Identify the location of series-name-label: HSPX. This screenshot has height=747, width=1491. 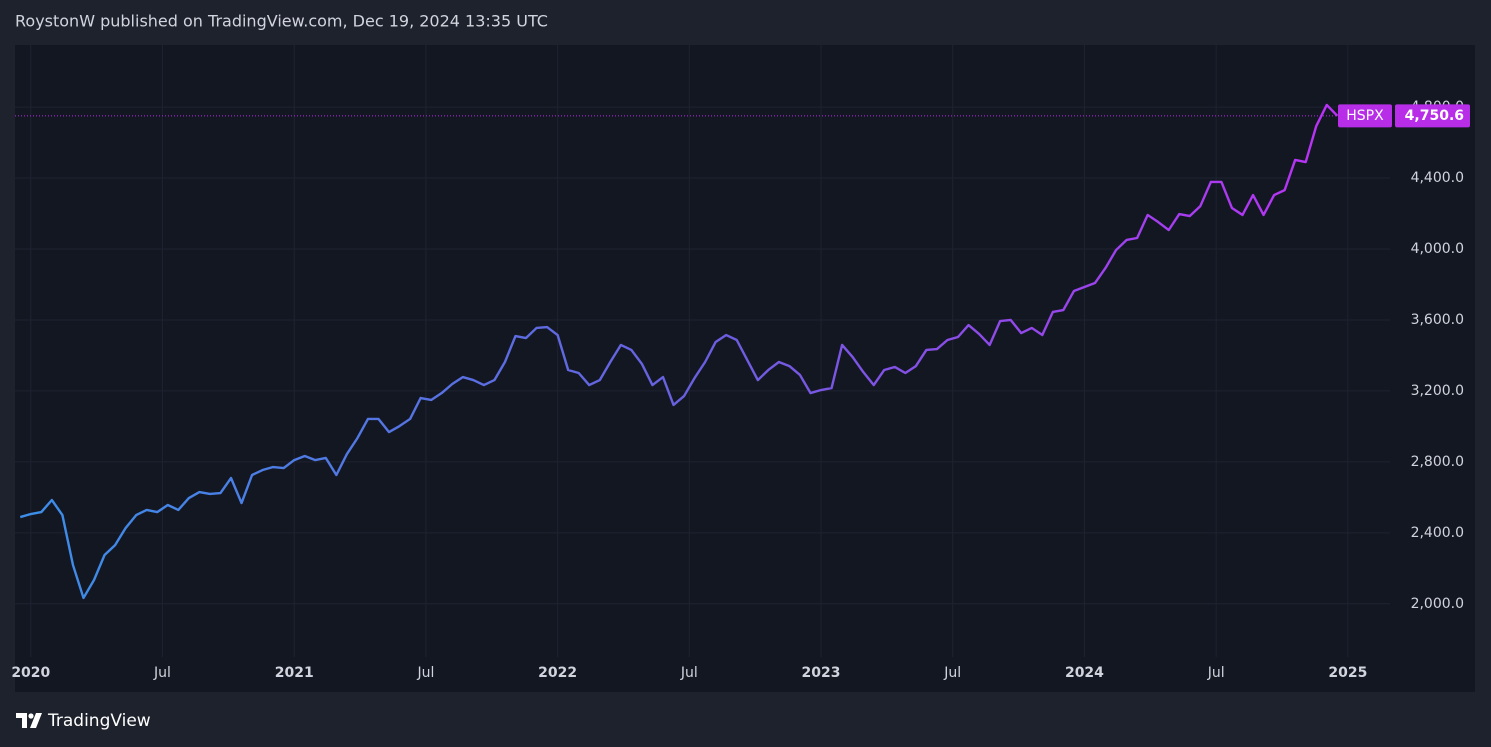
(1365, 116).